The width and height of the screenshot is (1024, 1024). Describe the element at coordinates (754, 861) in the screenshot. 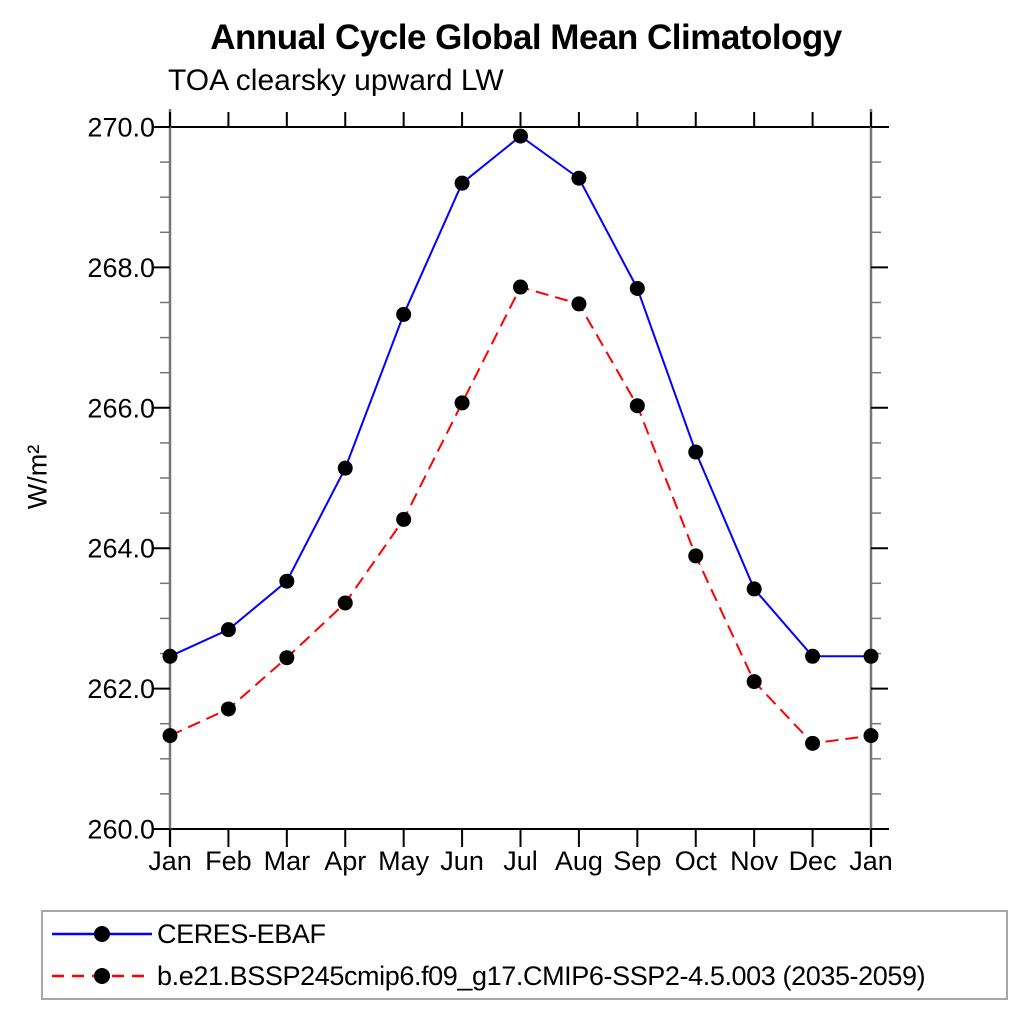

I see `x-tick-label: Nov` at that location.